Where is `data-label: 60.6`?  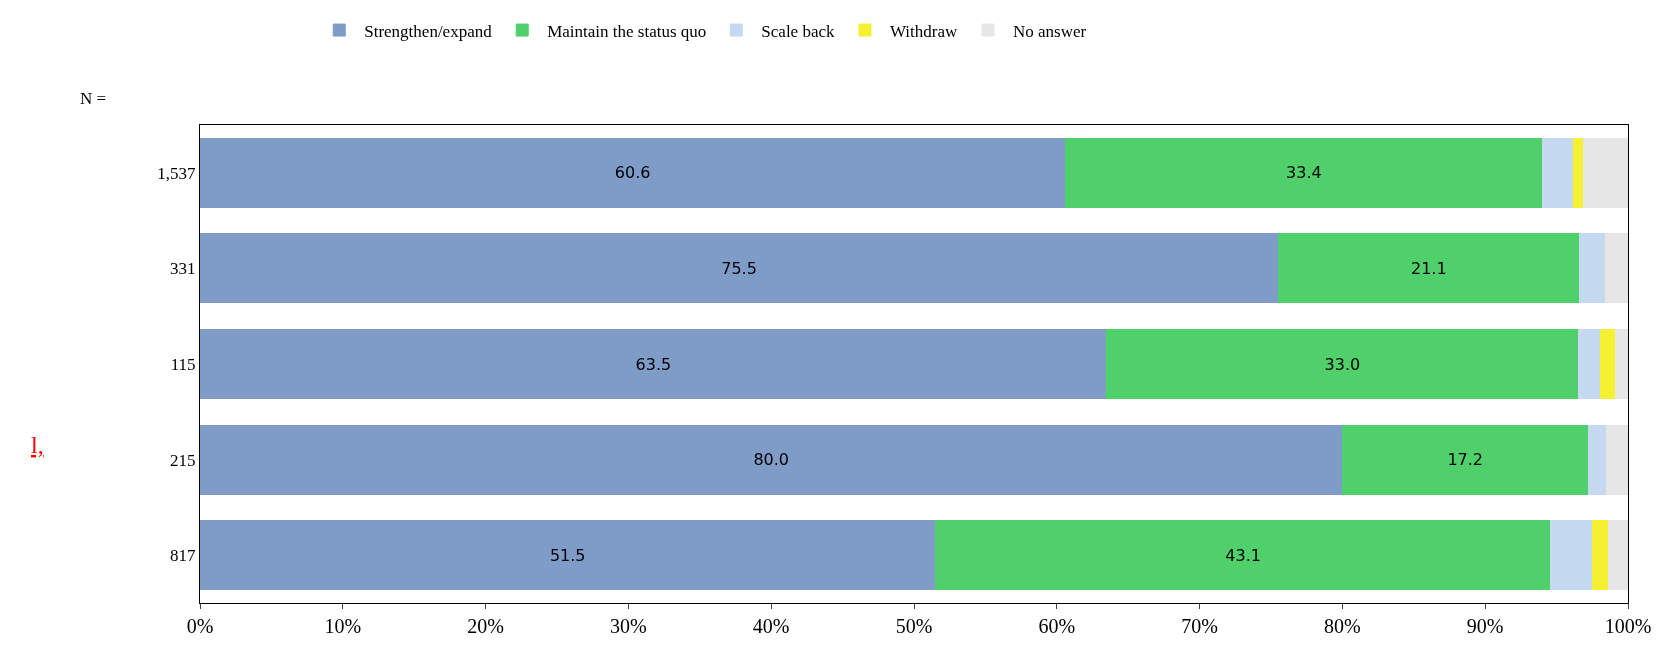 data-label: 60.6 is located at coordinates (632, 173).